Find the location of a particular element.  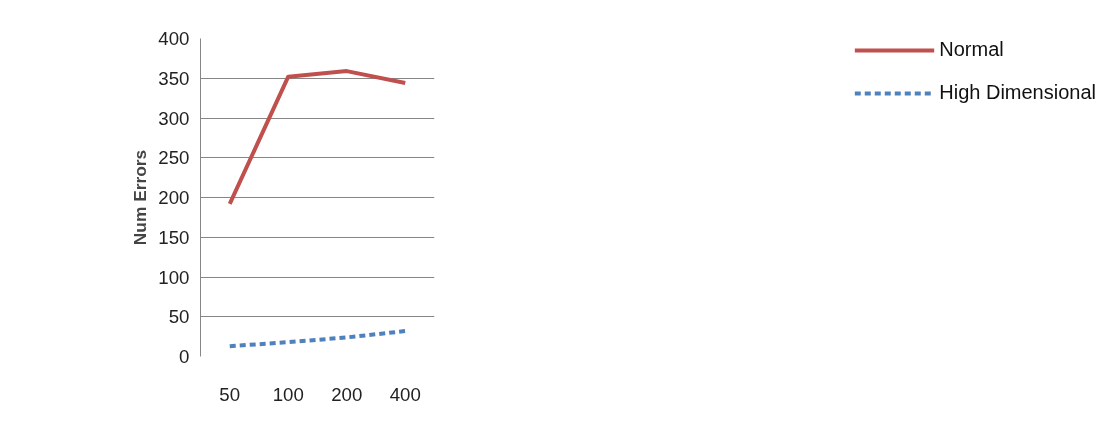

y-tick-label: 250 is located at coordinates (174, 158).